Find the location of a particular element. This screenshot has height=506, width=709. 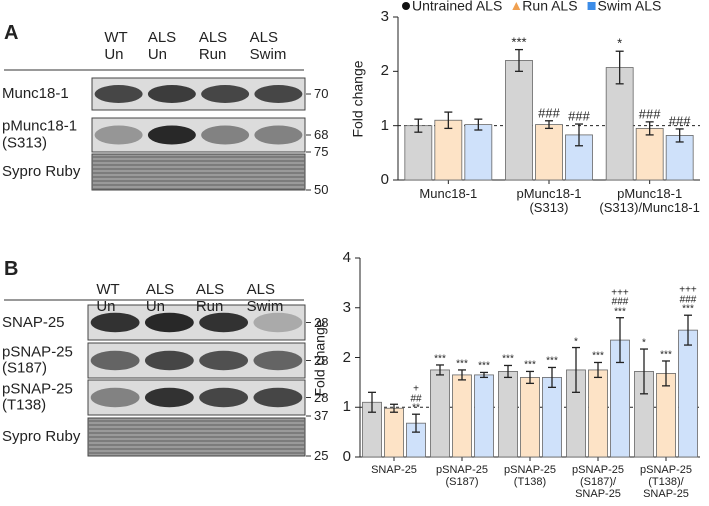

mw-marker: 37 is located at coordinates (321, 415).